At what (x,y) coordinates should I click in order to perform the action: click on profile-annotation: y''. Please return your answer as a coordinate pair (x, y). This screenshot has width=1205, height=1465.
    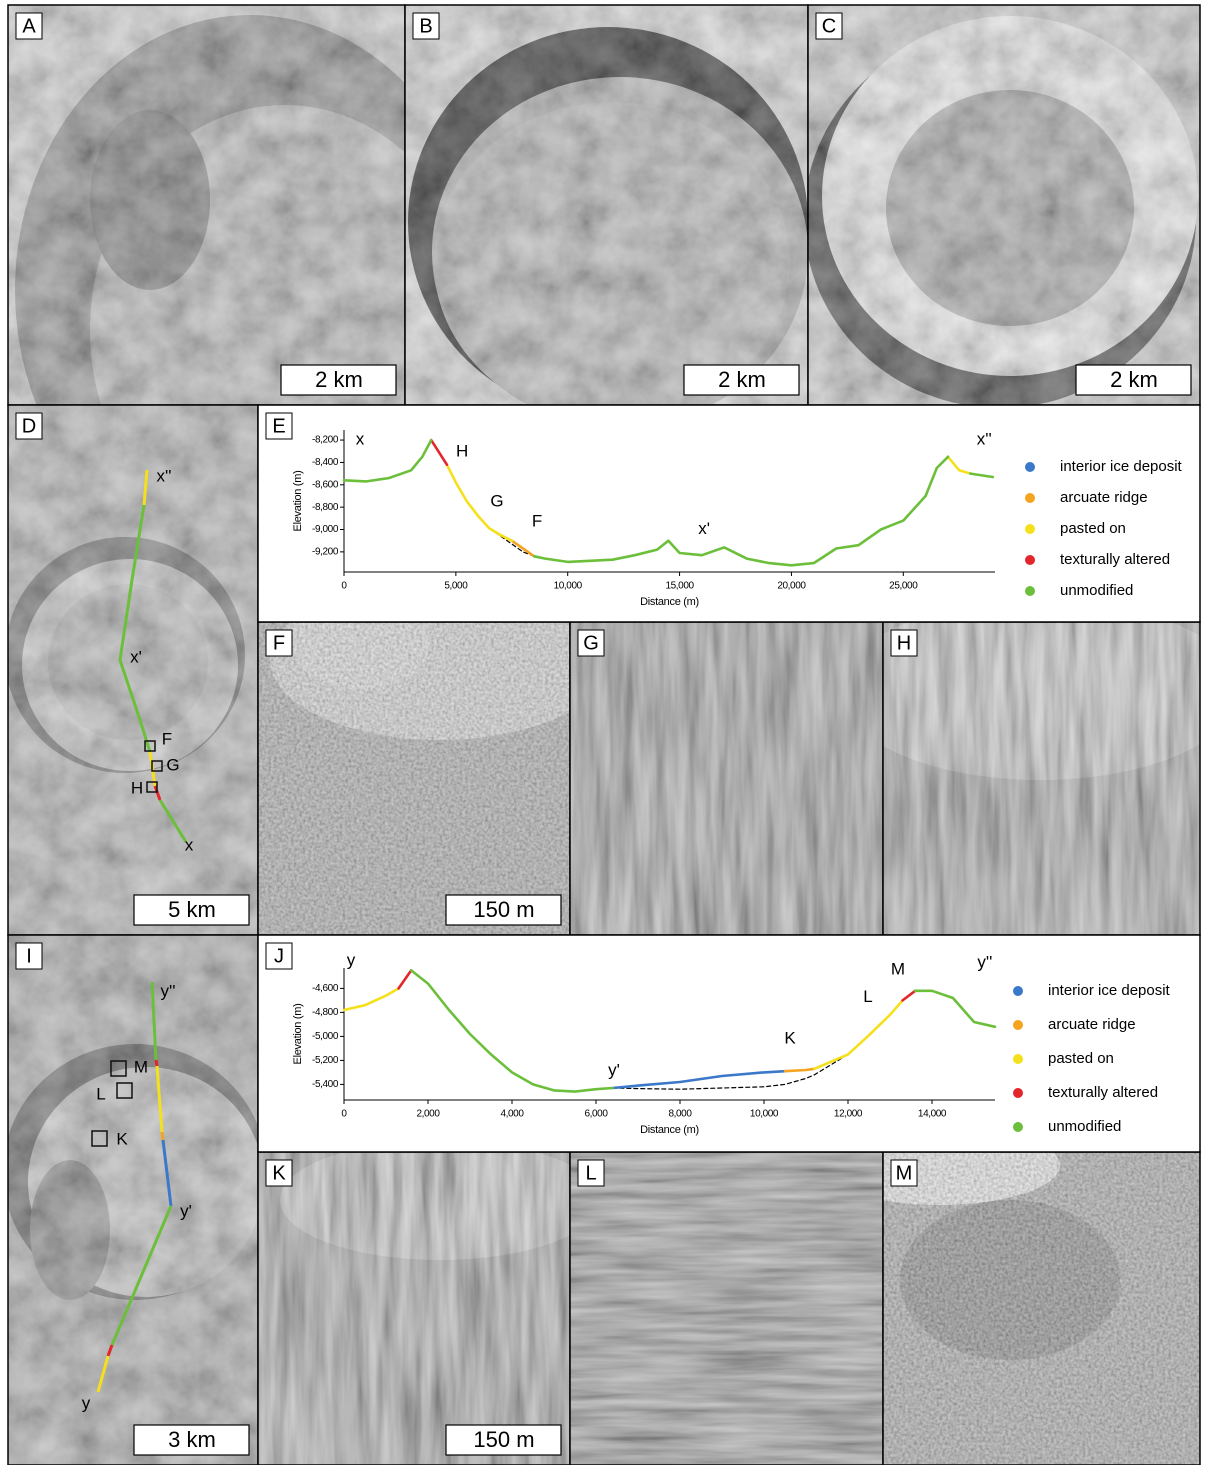
    Looking at the image, I should click on (984, 962).